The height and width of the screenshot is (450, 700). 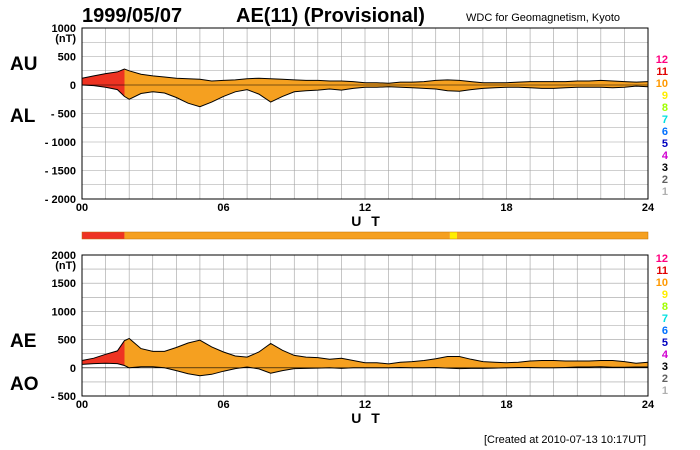 I want to click on side-label-al: AL, so click(x=23, y=116).